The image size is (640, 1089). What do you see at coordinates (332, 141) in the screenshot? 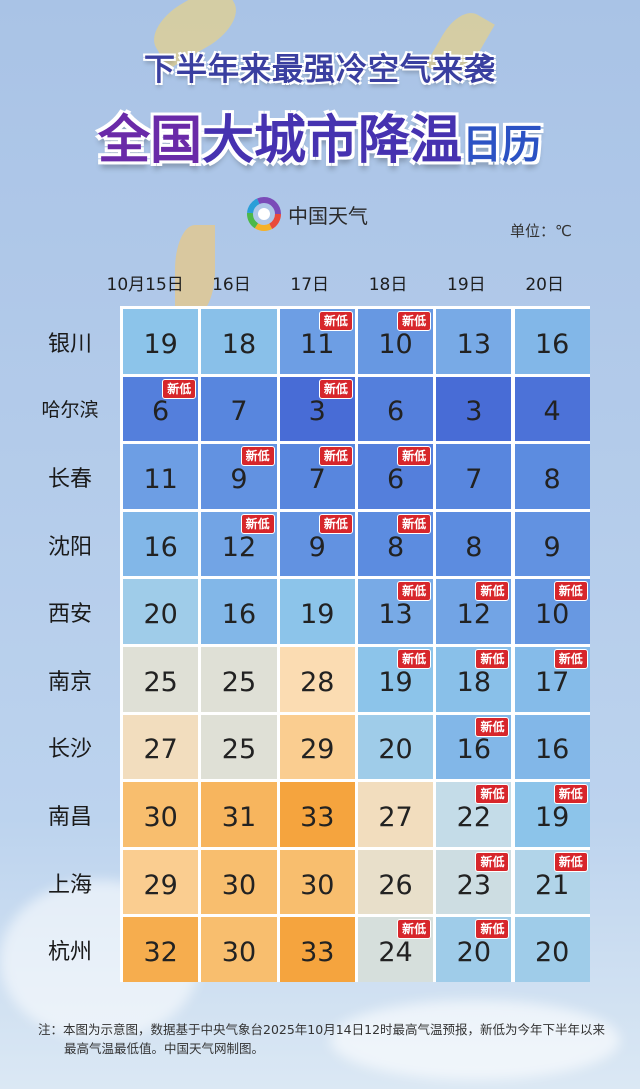
I see `title-part: 大城市降温` at bounding box center [332, 141].